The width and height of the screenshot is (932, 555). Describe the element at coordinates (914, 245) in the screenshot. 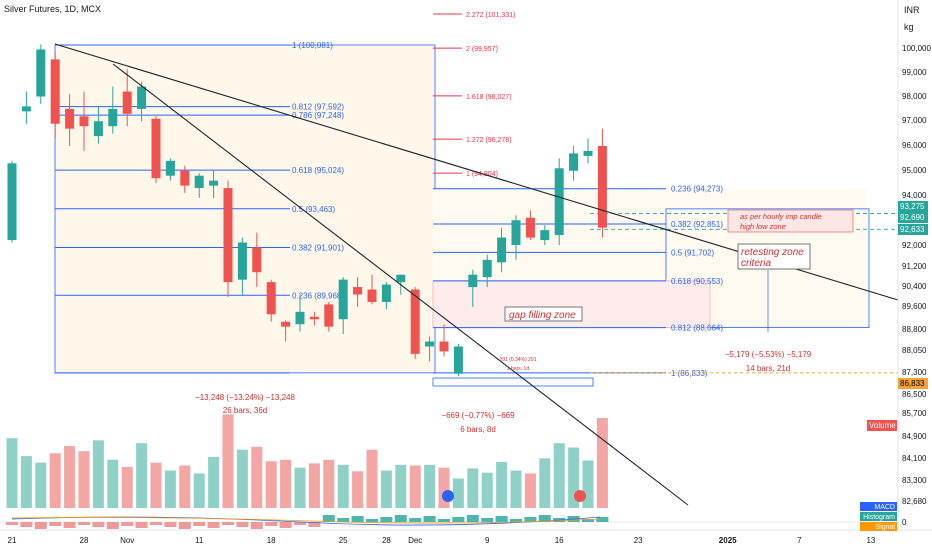

I see `price-tick: 92,000` at that location.